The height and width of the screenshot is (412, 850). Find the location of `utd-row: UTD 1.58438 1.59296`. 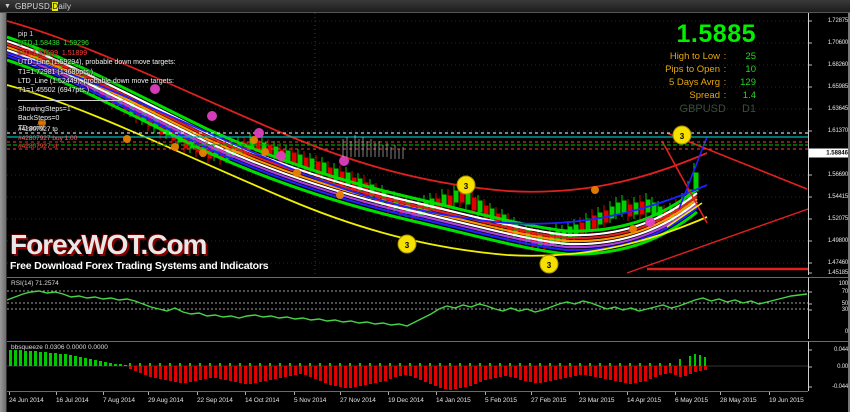

utd-row: UTD 1.58438 1.59296 is located at coordinates (53, 44).